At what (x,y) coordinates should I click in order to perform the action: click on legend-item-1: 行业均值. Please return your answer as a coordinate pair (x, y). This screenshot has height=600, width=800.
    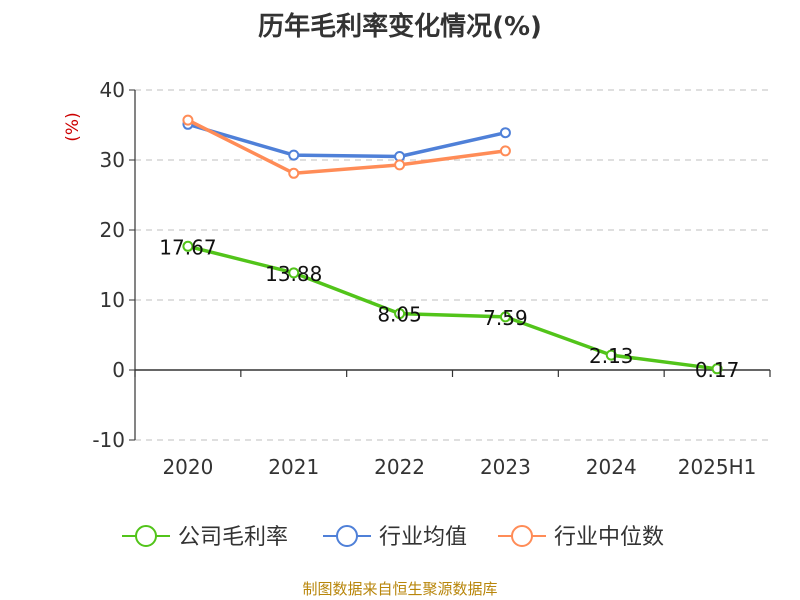
    Looking at the image, I should click on (395, 537).